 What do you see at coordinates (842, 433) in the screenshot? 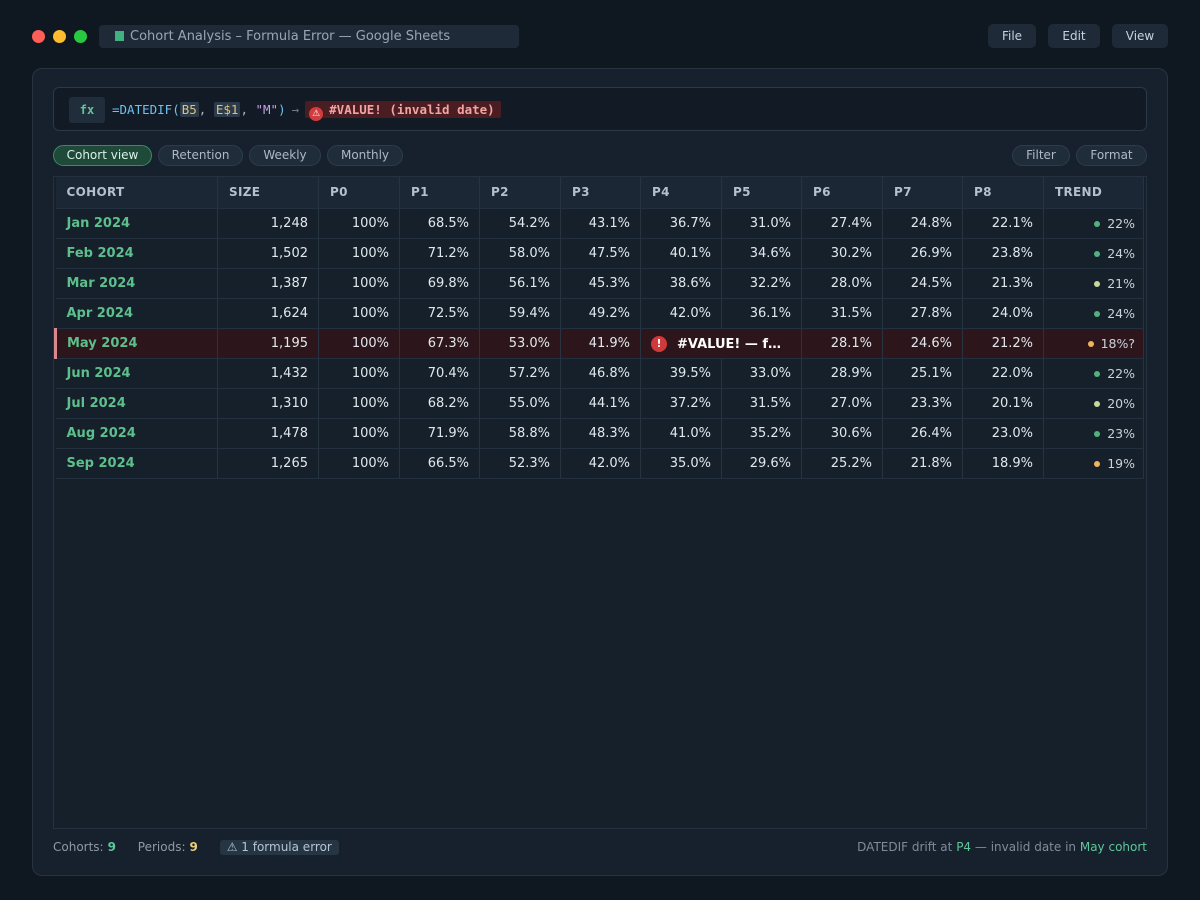
I see `period-cell-p6: 30.6%` at bounding box center [842, 433].